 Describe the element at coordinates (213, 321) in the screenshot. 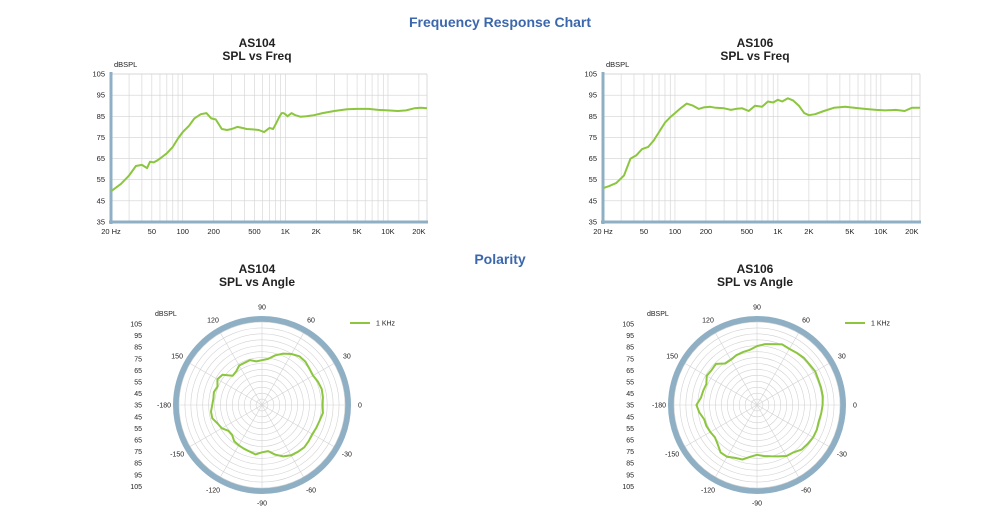

I see `angle-label: 120` at that location.